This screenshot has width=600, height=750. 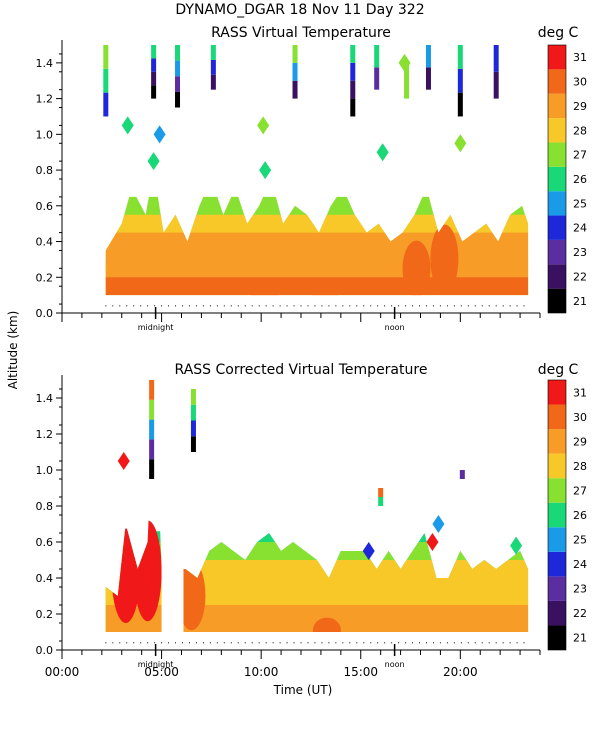 What do you see at coordinates (45, 650) in the screenshot?
I see `y-tick-label: 0.0` at bounding box center [45, 650].